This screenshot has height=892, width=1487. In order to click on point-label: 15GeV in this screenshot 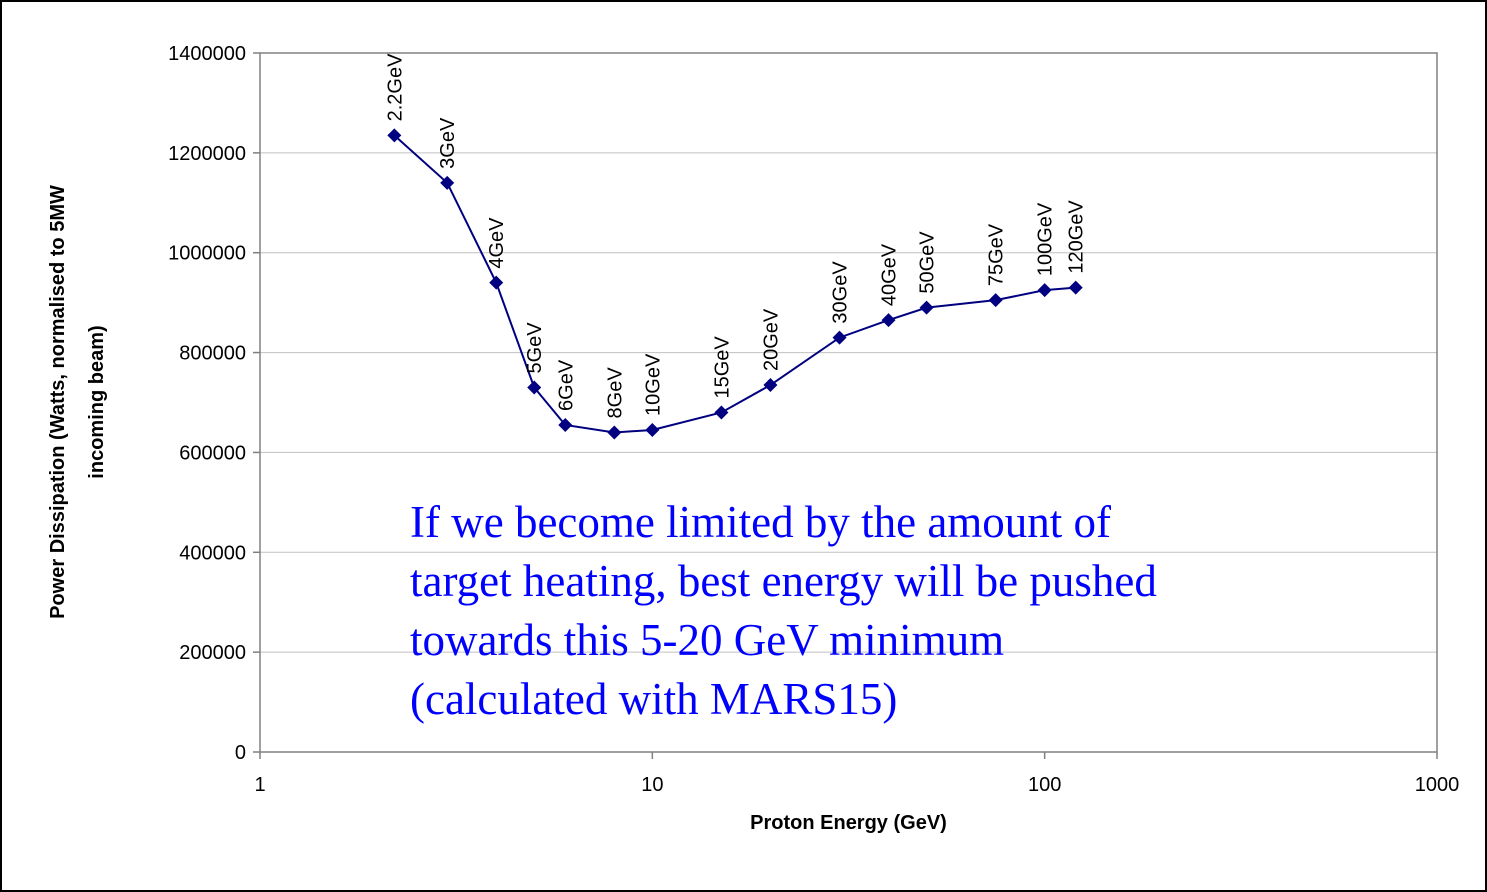, I will do `click(722, 367)`.